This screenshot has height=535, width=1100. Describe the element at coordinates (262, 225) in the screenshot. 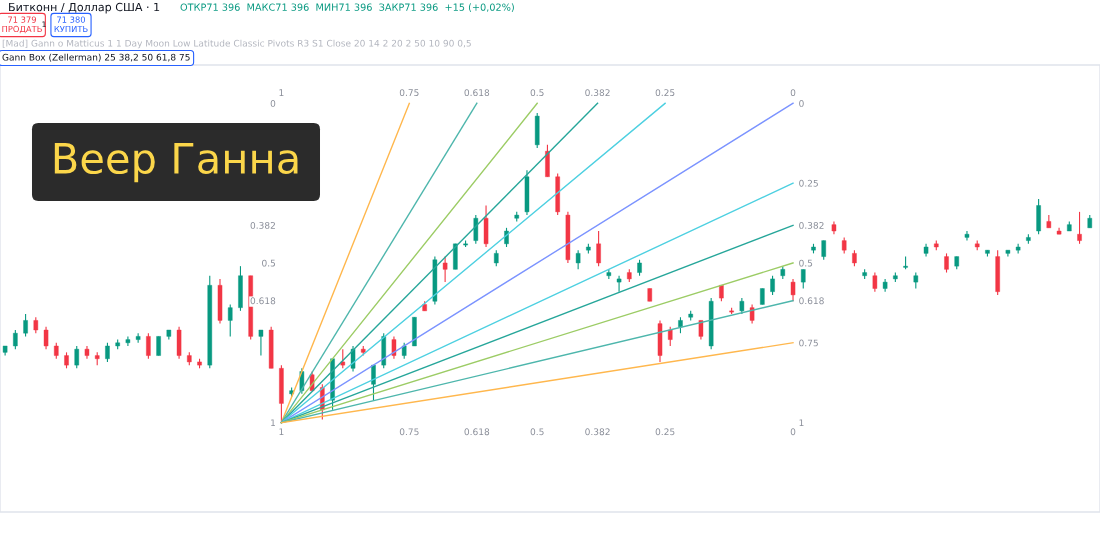

I see `y-tick-label: 0.382` at that location.